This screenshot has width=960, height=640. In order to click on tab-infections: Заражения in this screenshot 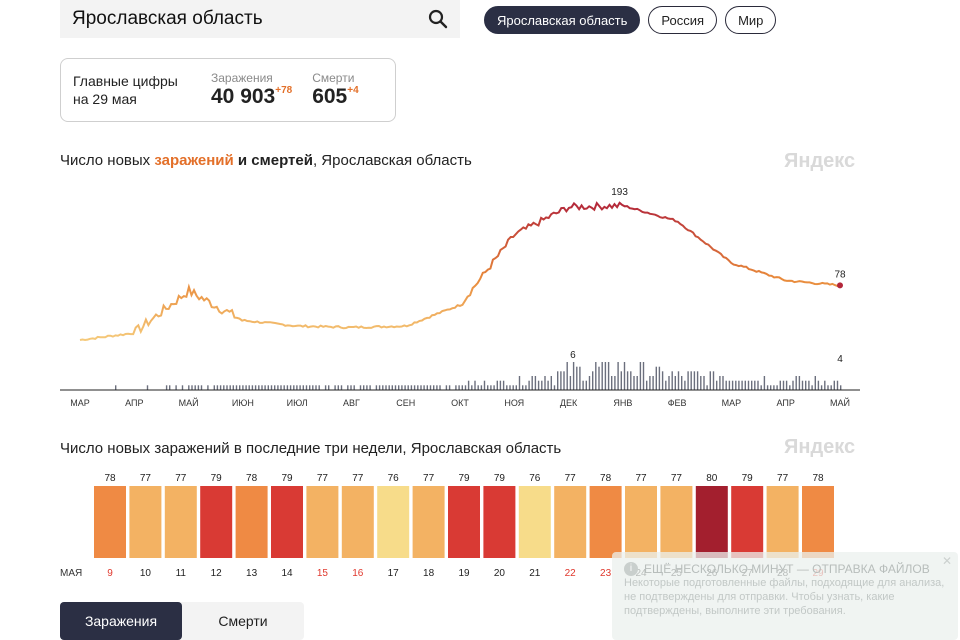, I will do `click(121, 621)`.